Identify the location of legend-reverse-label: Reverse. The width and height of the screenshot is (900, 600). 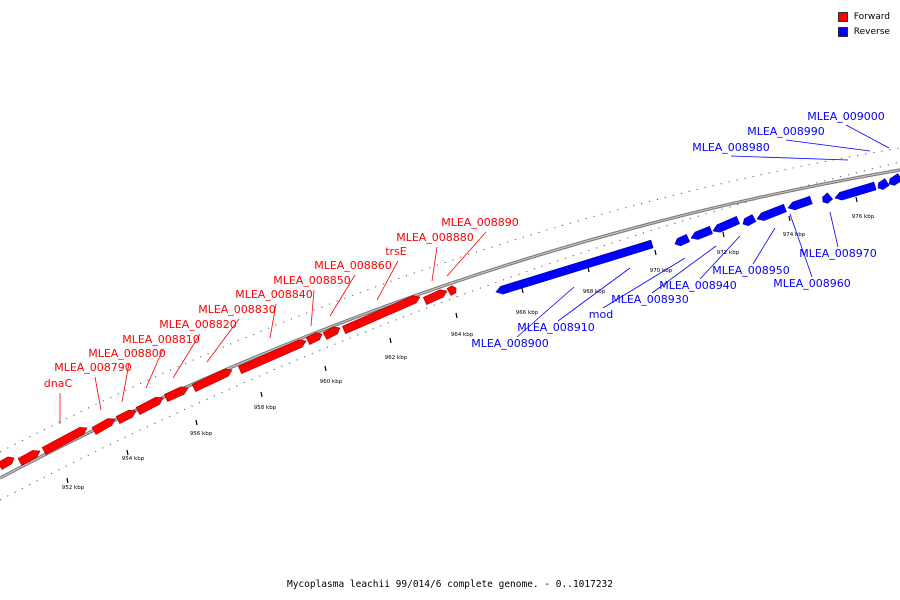
(871, 31).